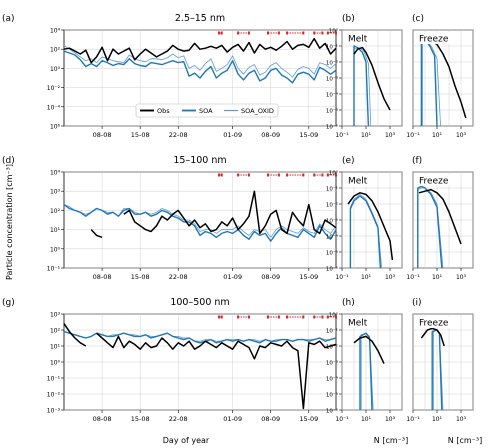 This screenshot has height=448, width=500. I want to click on series-line-soa_oxid, so click(200, 61).